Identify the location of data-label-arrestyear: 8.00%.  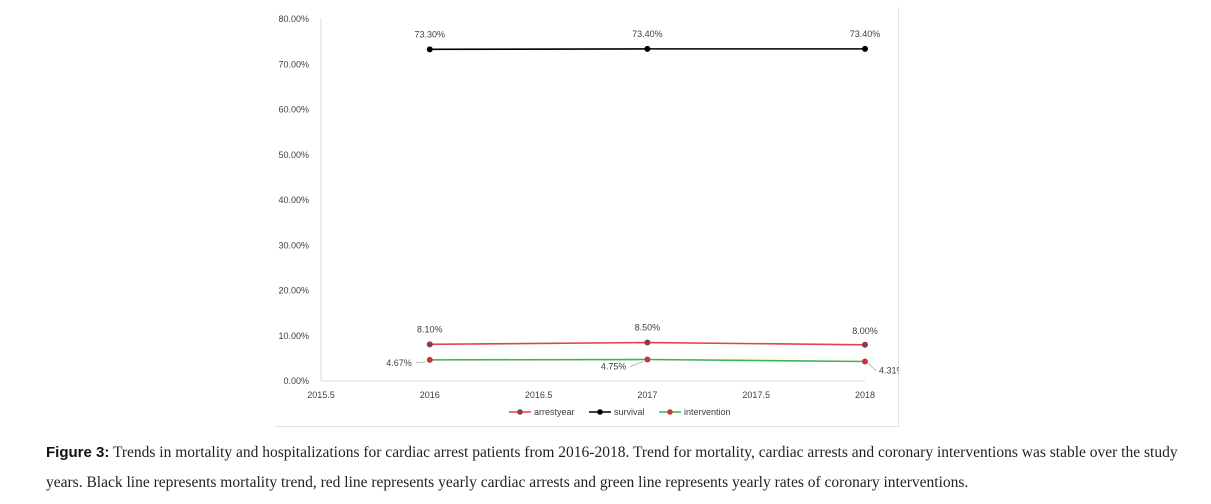
(865, 331).